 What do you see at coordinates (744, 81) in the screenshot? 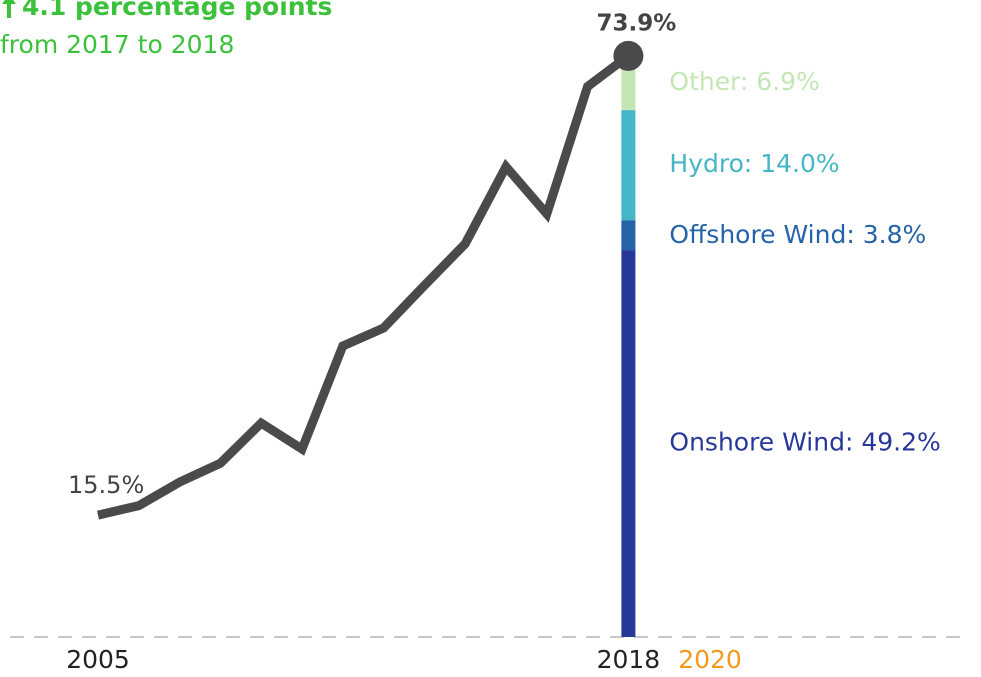
I see `stack-label: Other: 6.9%` at bounding box center [744, 81].